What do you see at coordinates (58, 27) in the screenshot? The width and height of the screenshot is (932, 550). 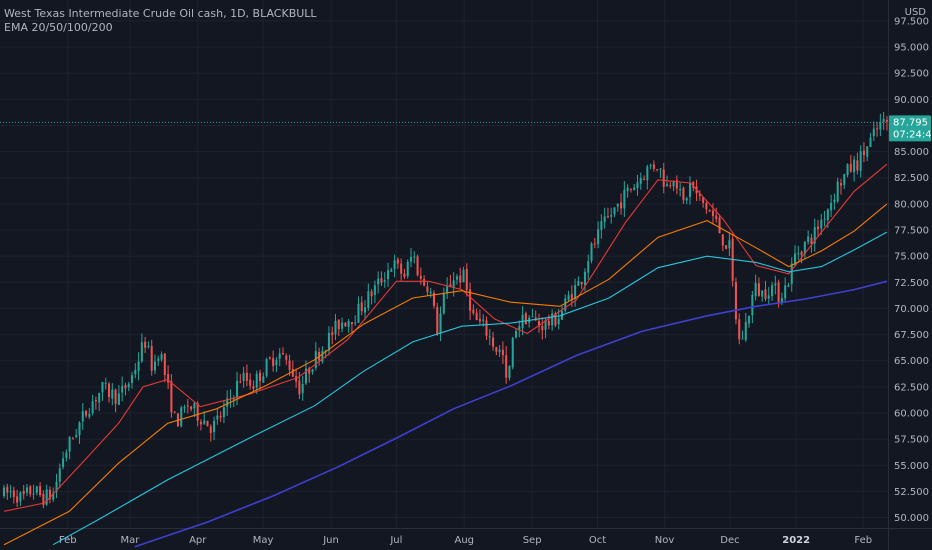 I see `indicator-legend: EMA 20/50/100/200` at bounding box center [58, 27].